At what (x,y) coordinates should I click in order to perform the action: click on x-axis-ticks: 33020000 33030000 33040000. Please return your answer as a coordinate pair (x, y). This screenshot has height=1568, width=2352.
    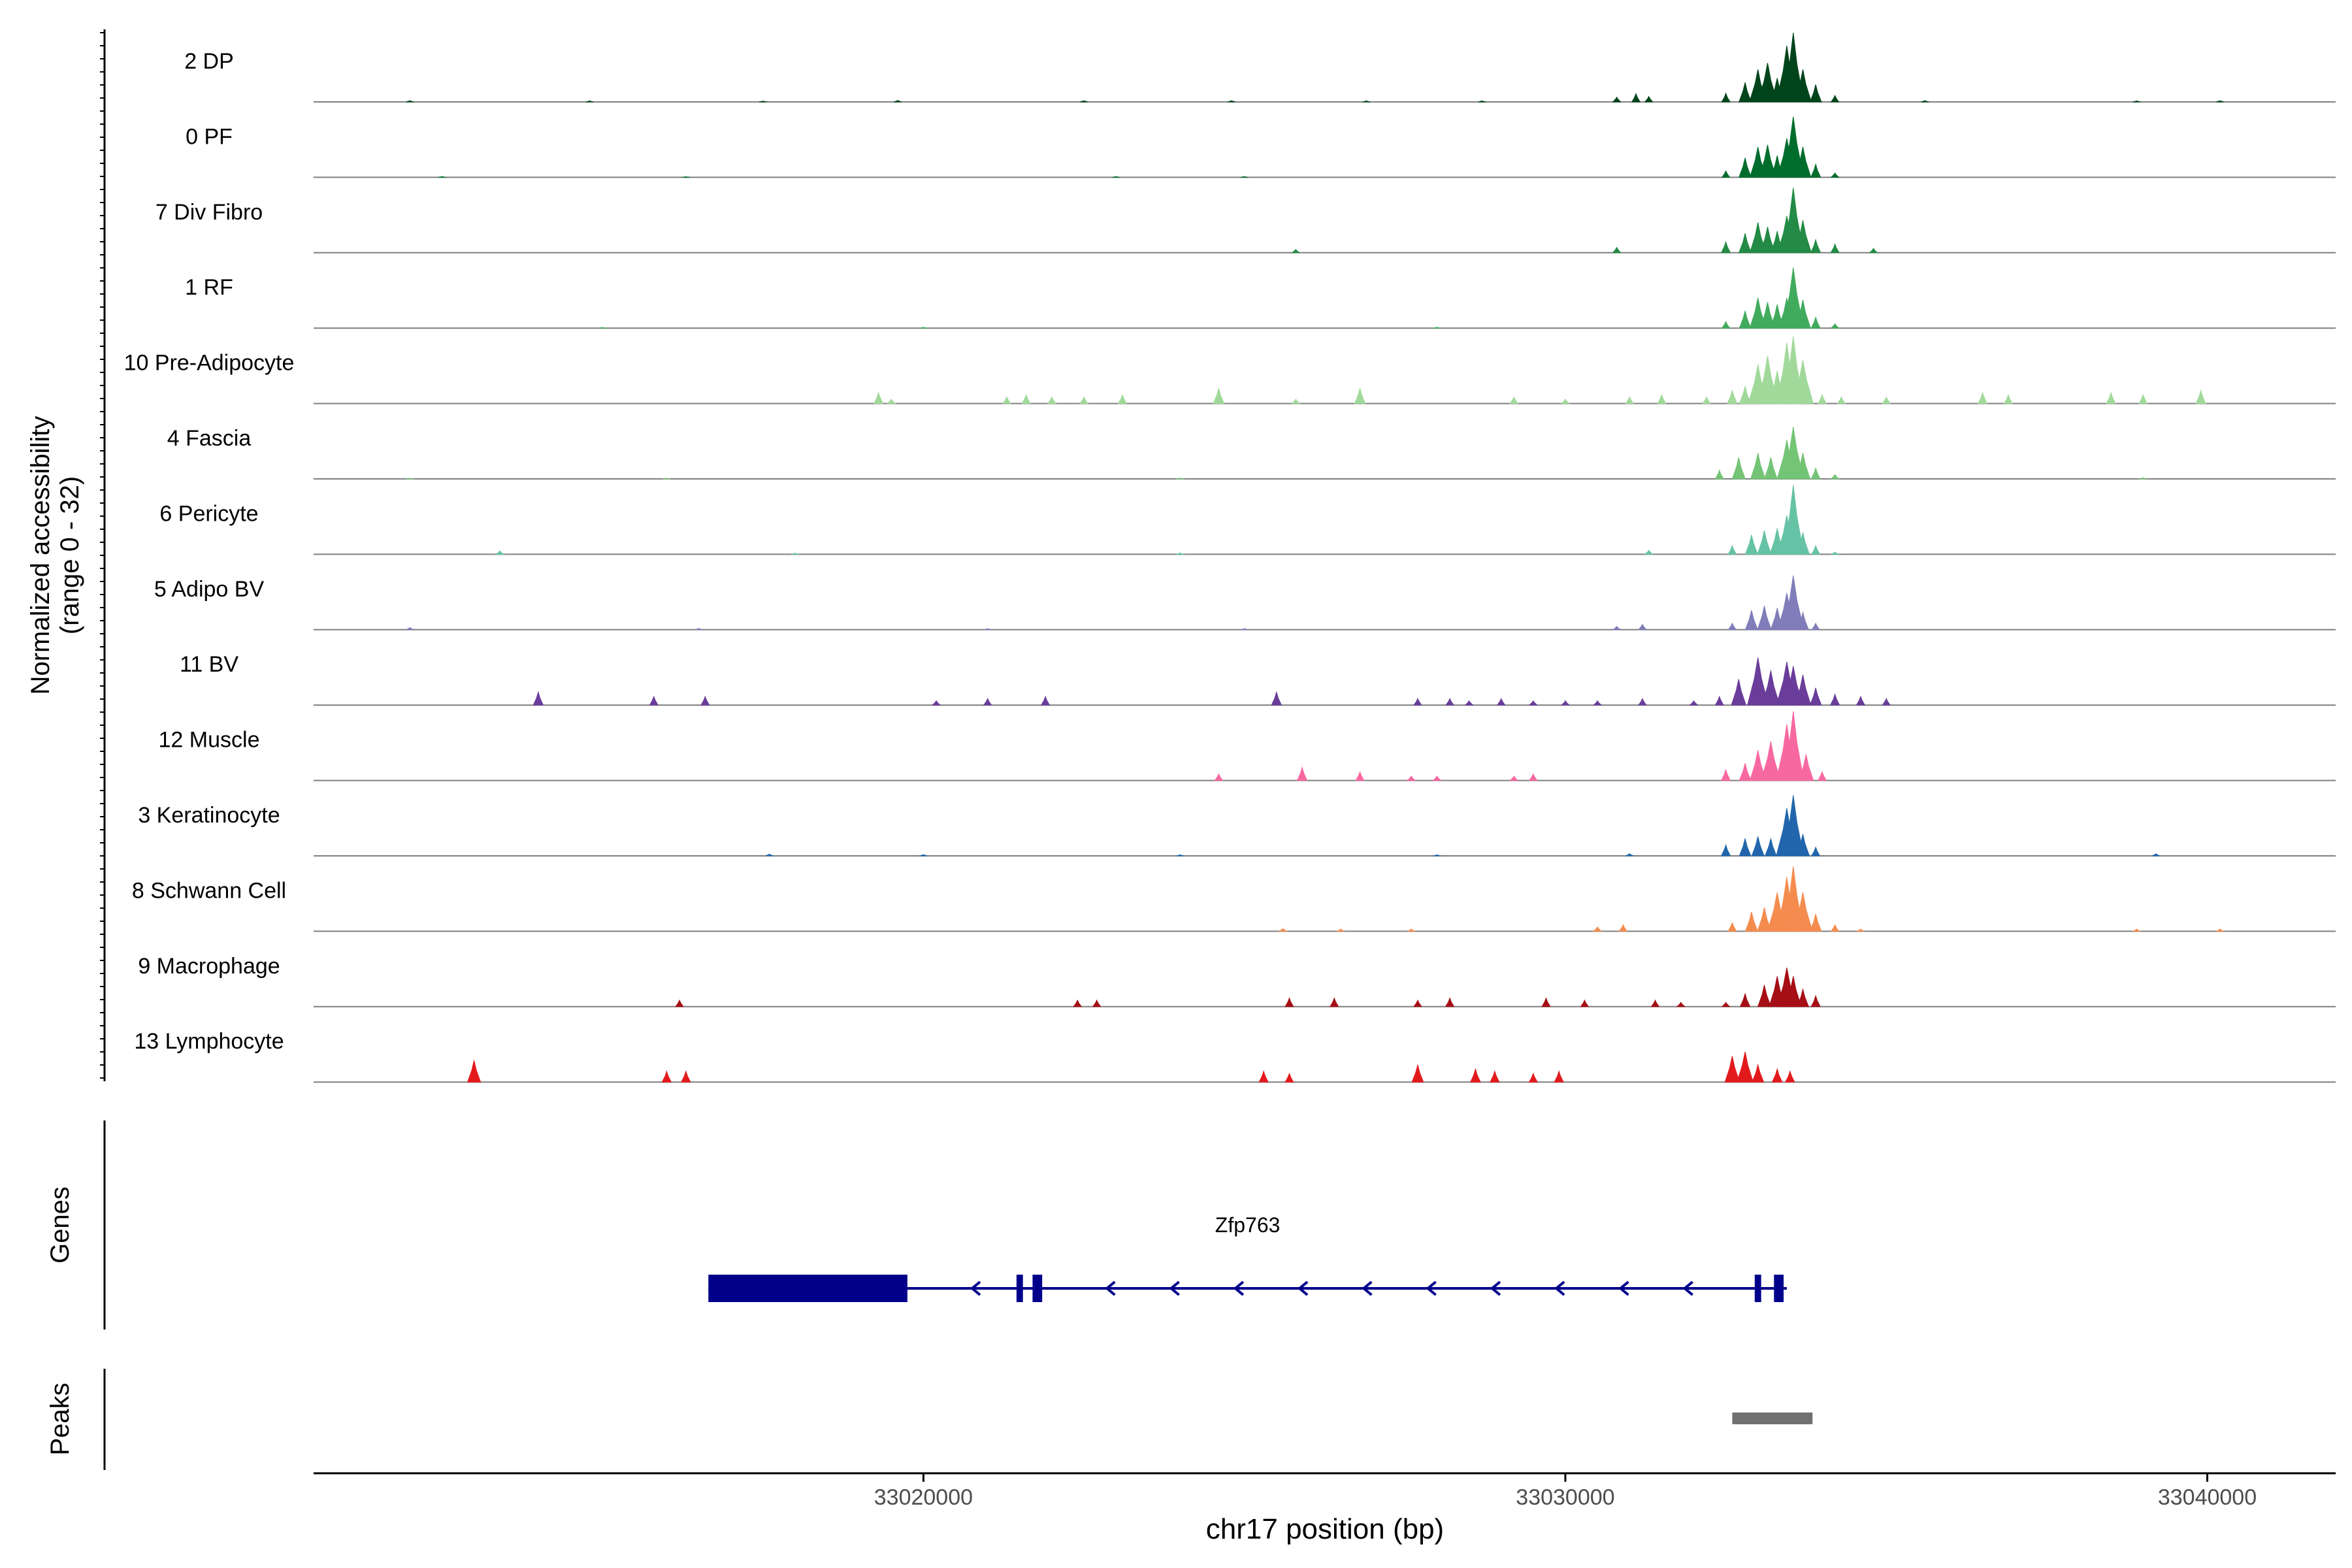
    Looking at the image, I should click on (1565, 1491).